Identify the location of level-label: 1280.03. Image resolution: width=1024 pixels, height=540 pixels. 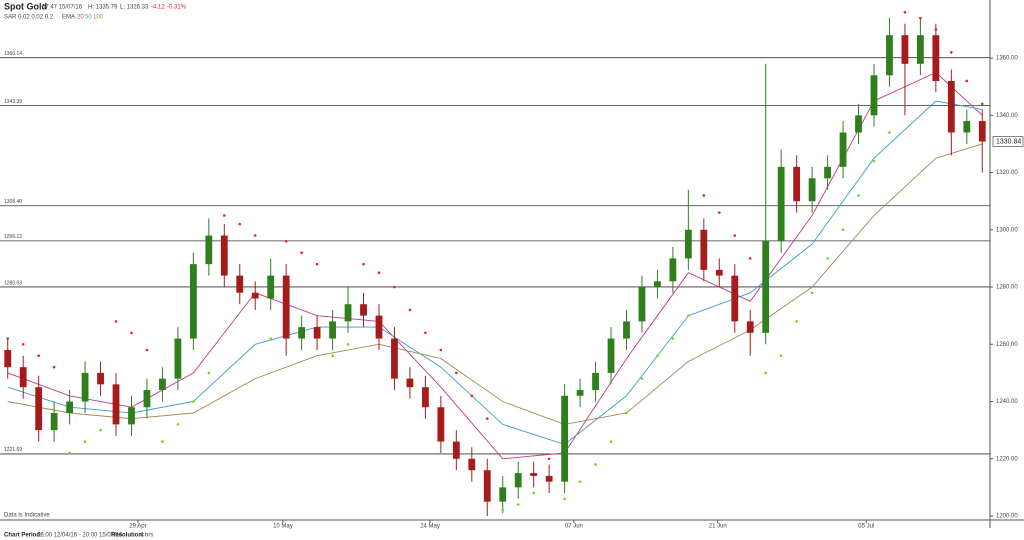
(13, 283).